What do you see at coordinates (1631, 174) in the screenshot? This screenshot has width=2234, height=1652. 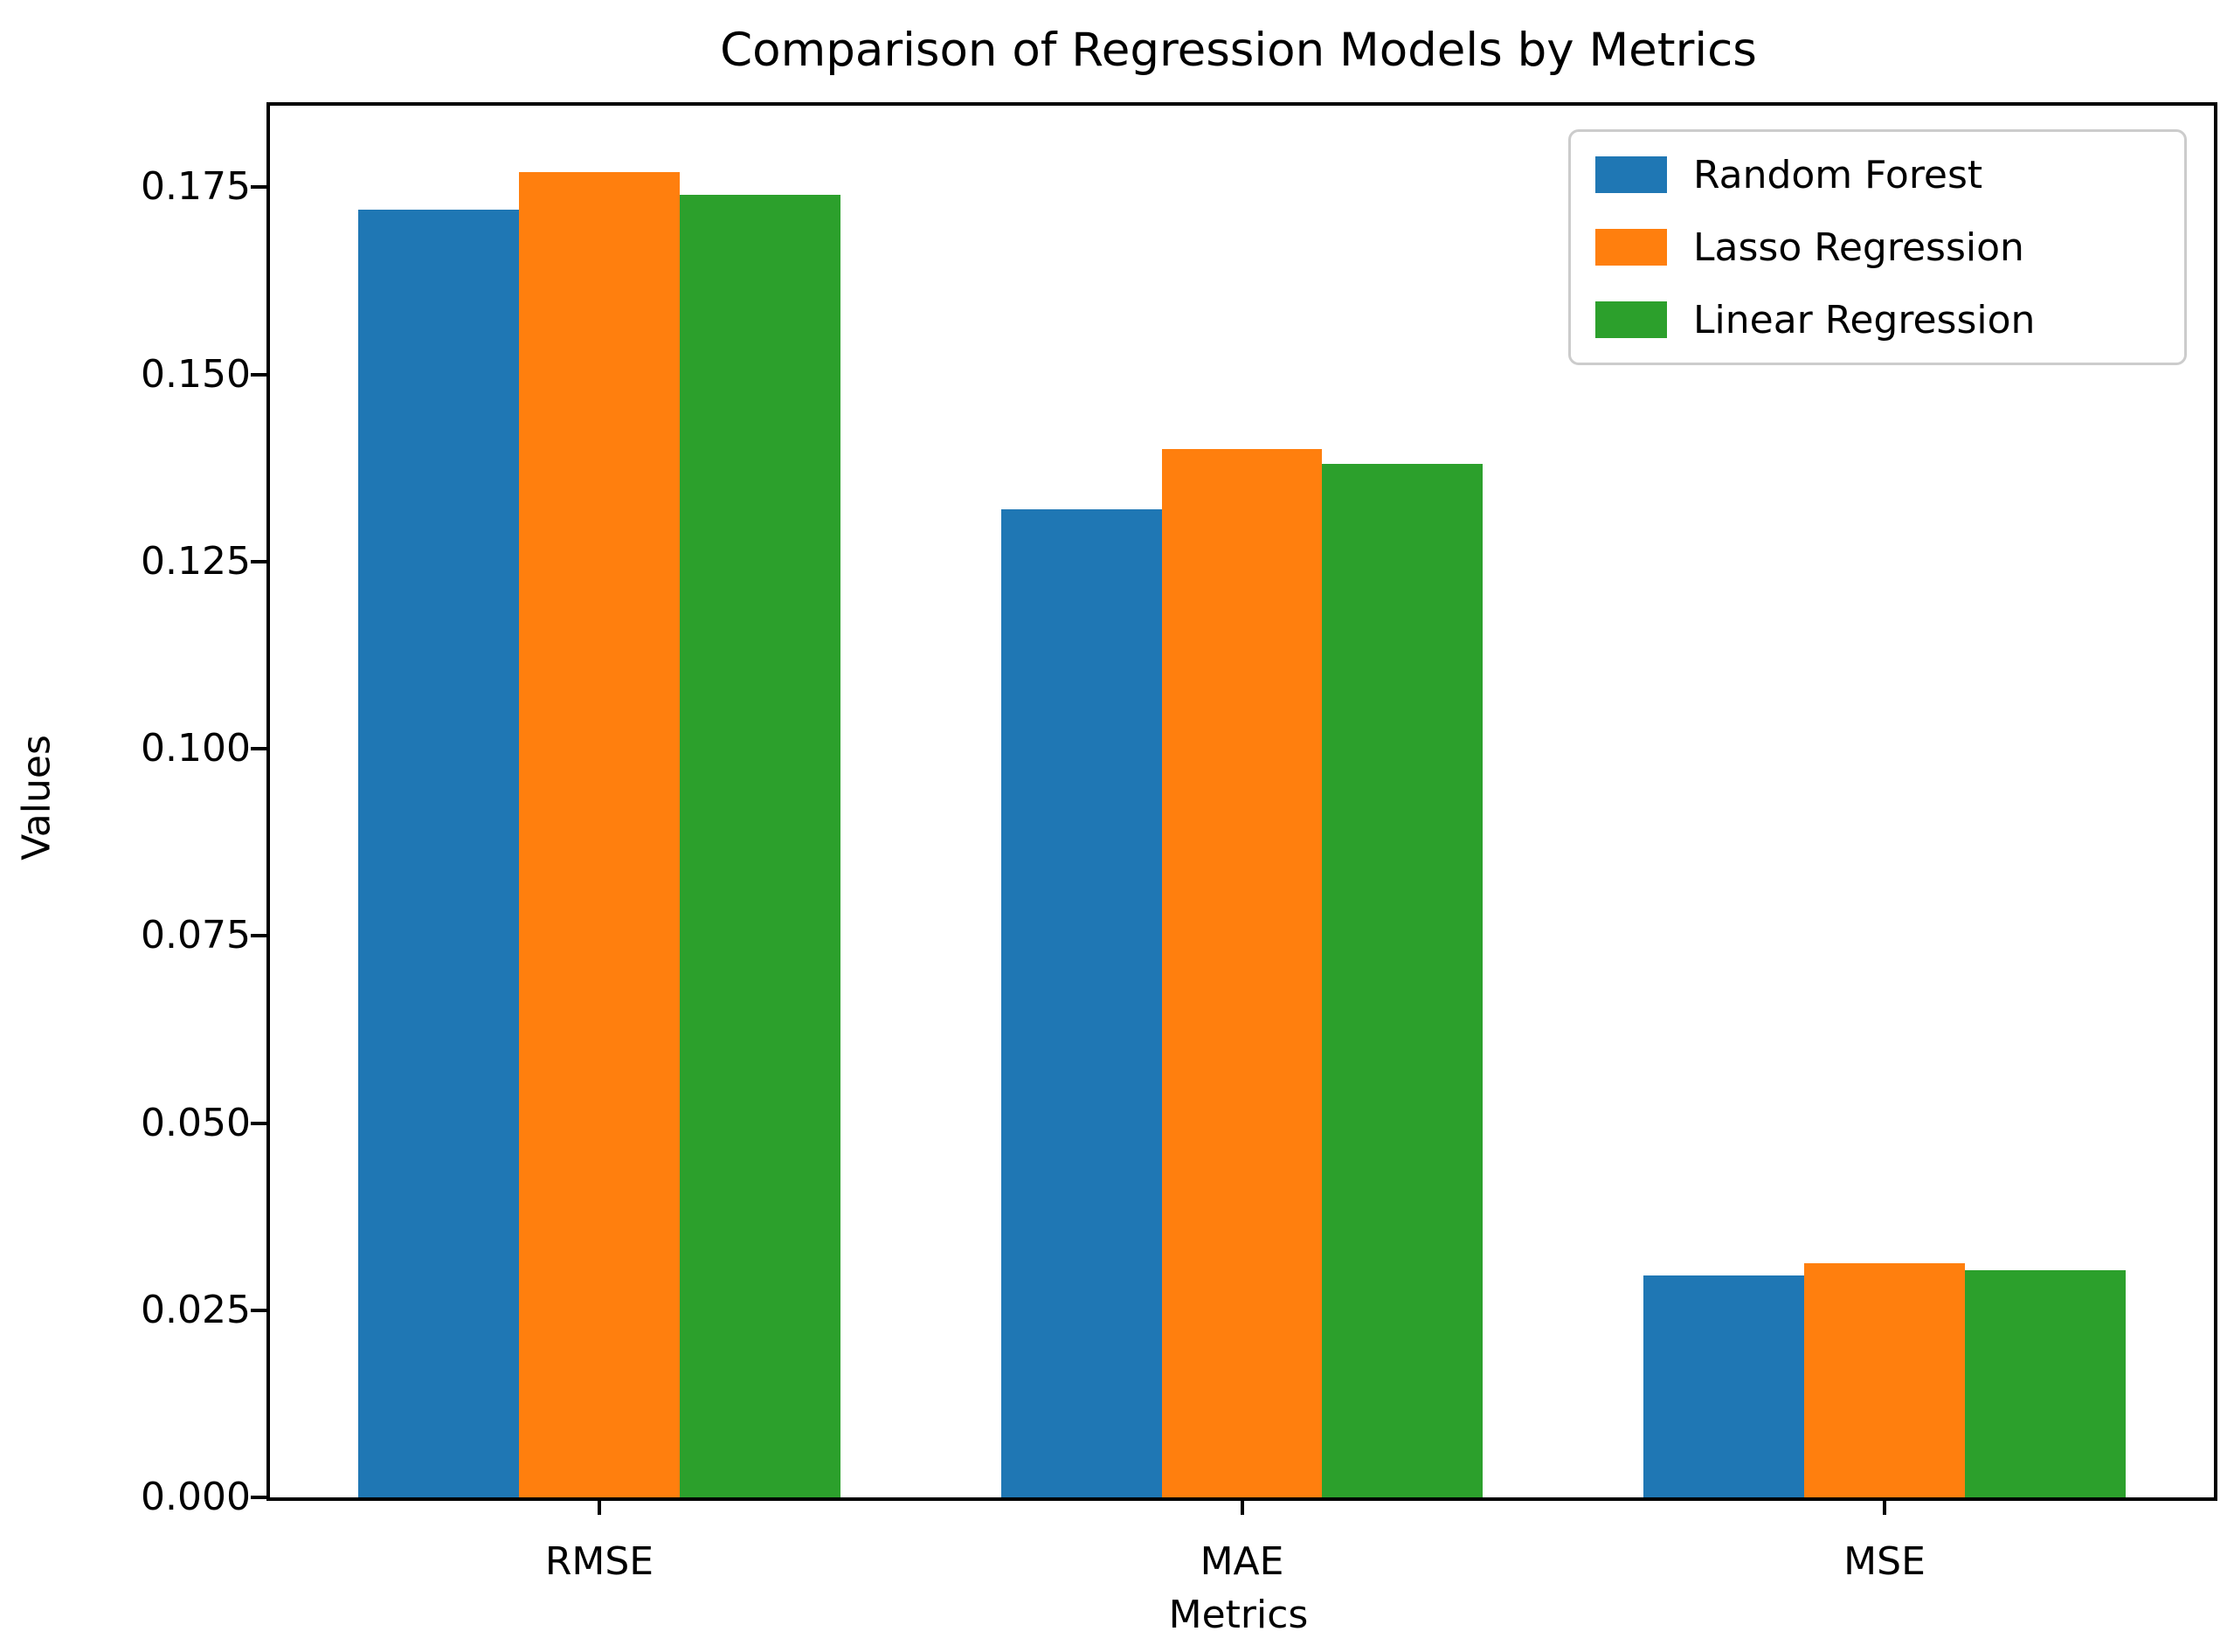 I see `legend-swatch-random-forest` at bounding box center [1631, 174].